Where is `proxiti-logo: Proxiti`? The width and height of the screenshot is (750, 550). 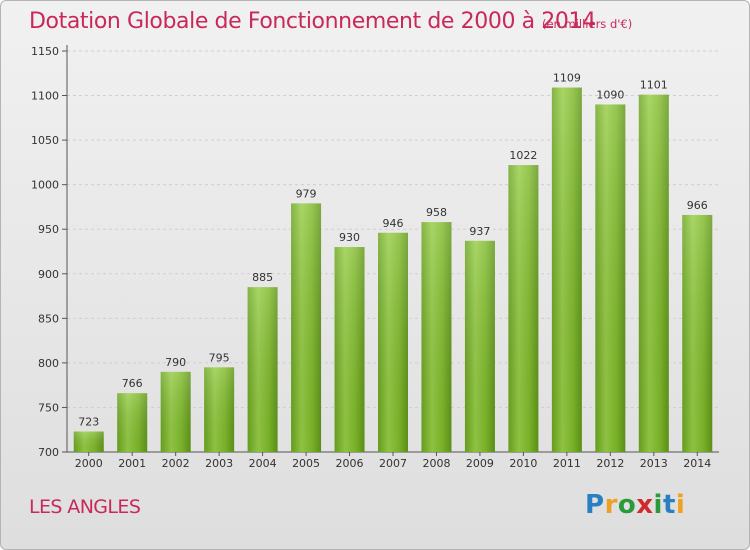 proxiti-logo: Proxiti is located at coordinates (635, 505).